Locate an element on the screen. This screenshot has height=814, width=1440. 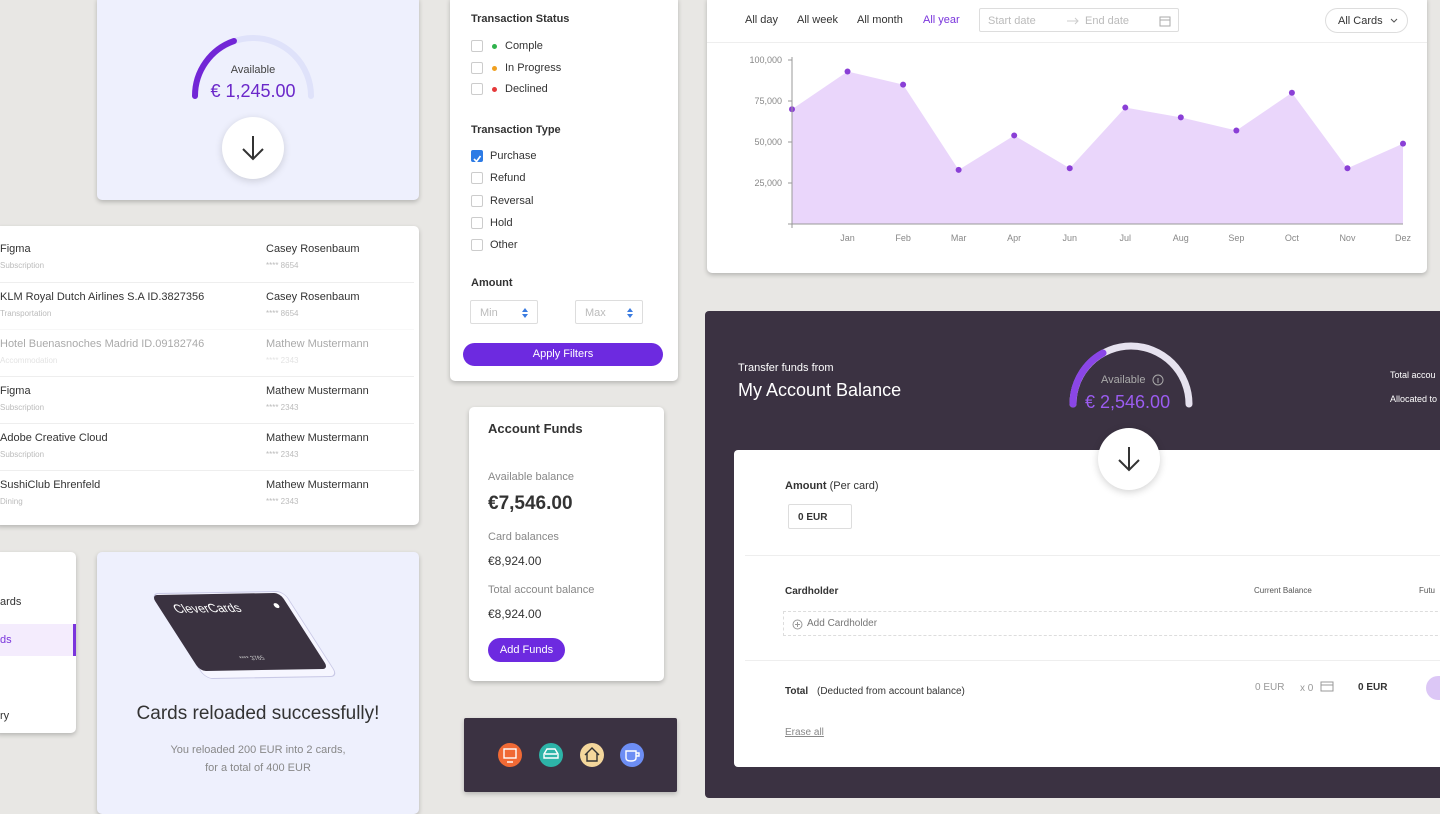
y-tick-label: 25,000 is located at coordinates (768, 183).